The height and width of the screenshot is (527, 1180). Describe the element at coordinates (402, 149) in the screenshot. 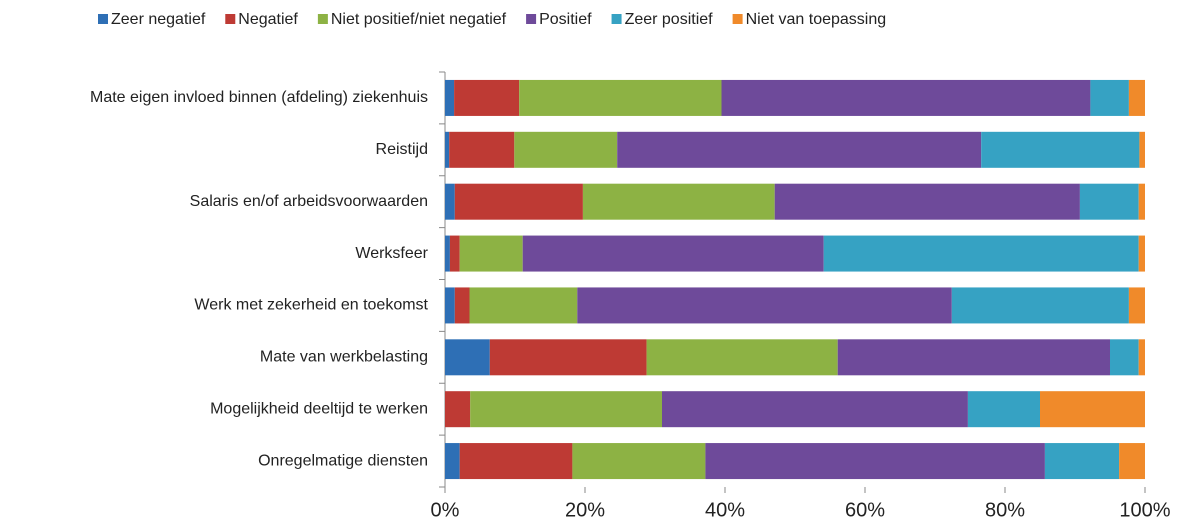

I see `category-label: Reistijd` at that location.